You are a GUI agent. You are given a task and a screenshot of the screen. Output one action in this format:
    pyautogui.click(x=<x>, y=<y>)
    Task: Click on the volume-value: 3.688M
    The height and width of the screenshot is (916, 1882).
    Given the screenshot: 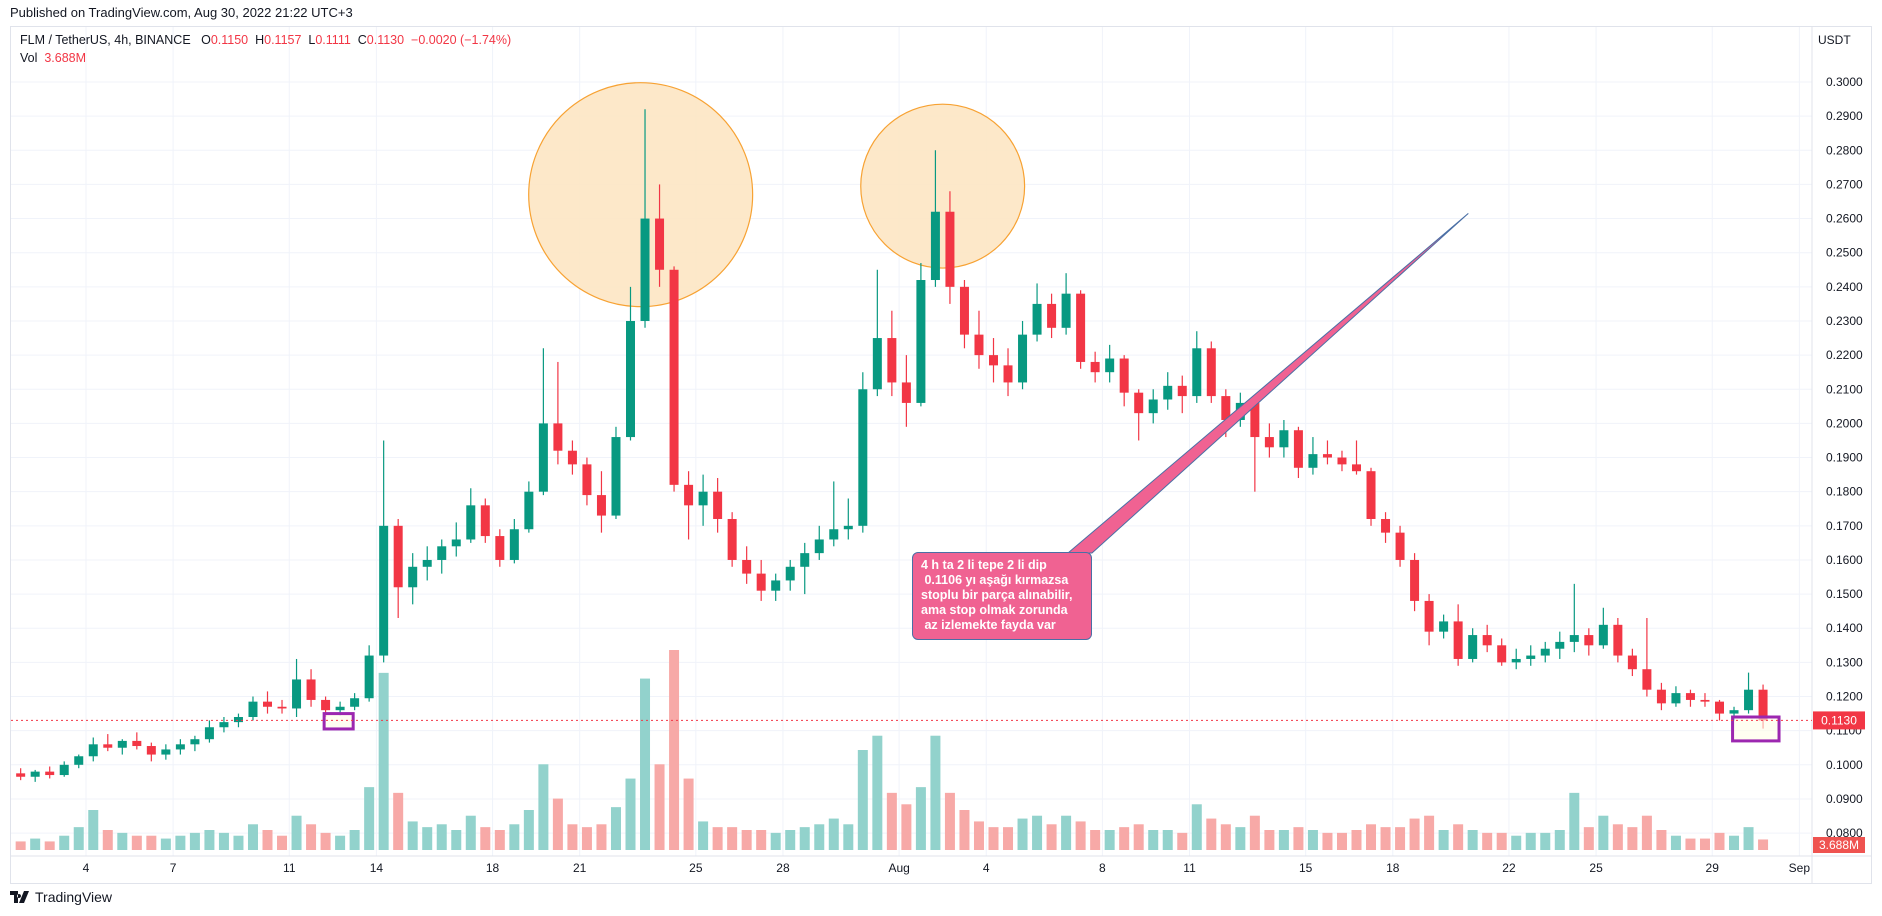 What is the action you would take?
    pyautogui.click(x=65, y=58)
    